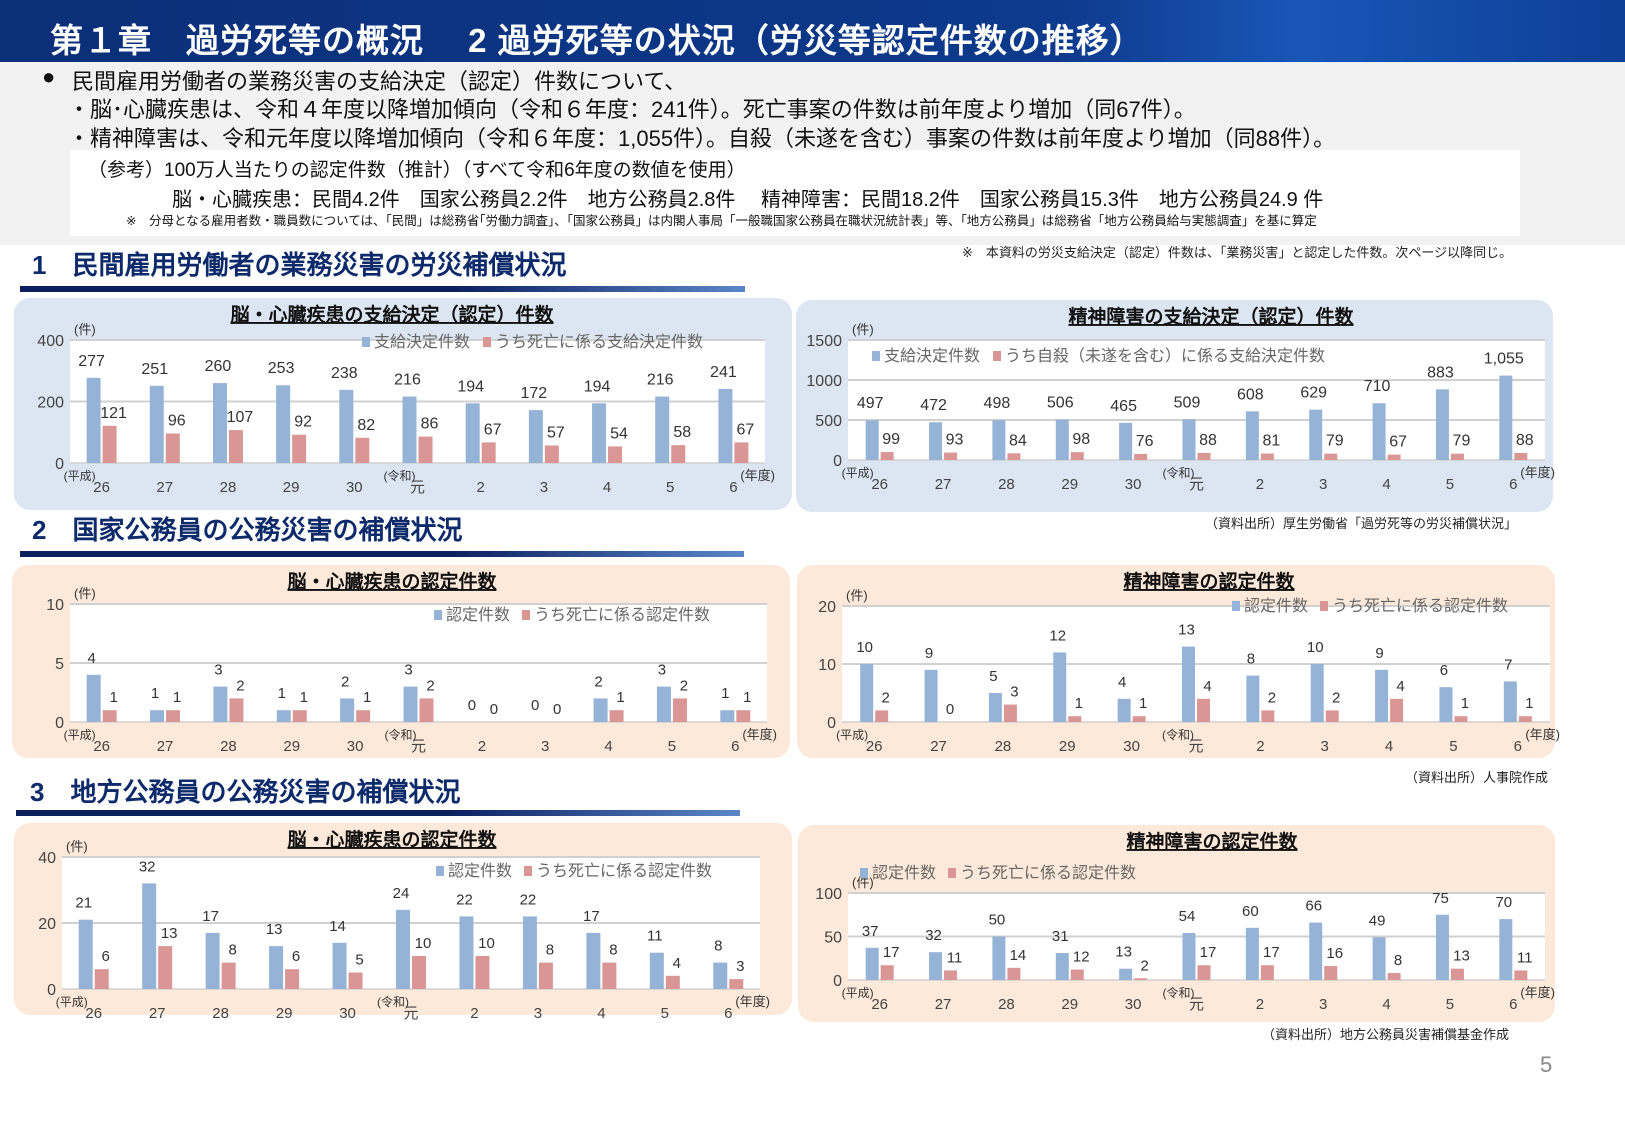  Describe the element at coordinates (147, 866) in the screenshot. I see `data-label: 32` at that location.